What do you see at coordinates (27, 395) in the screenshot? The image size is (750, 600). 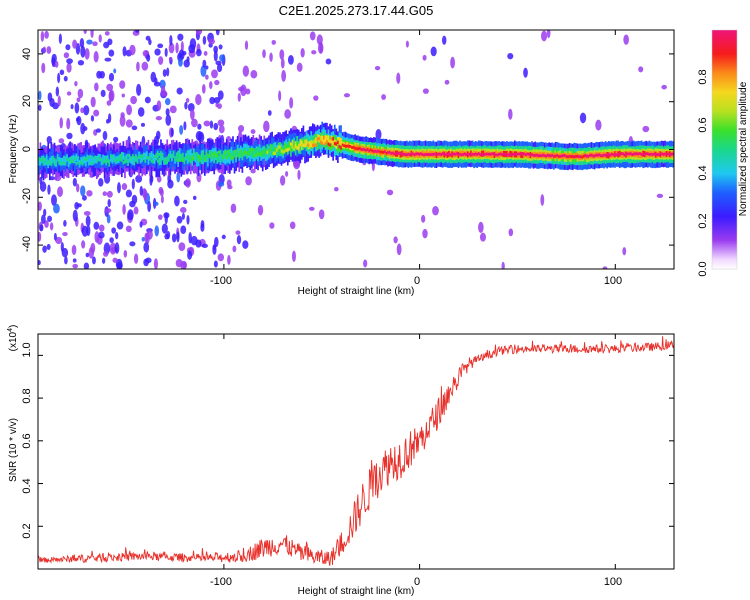 I see `bot-ytick-label-0.8: 0.8` at bounding box center [27, 395].